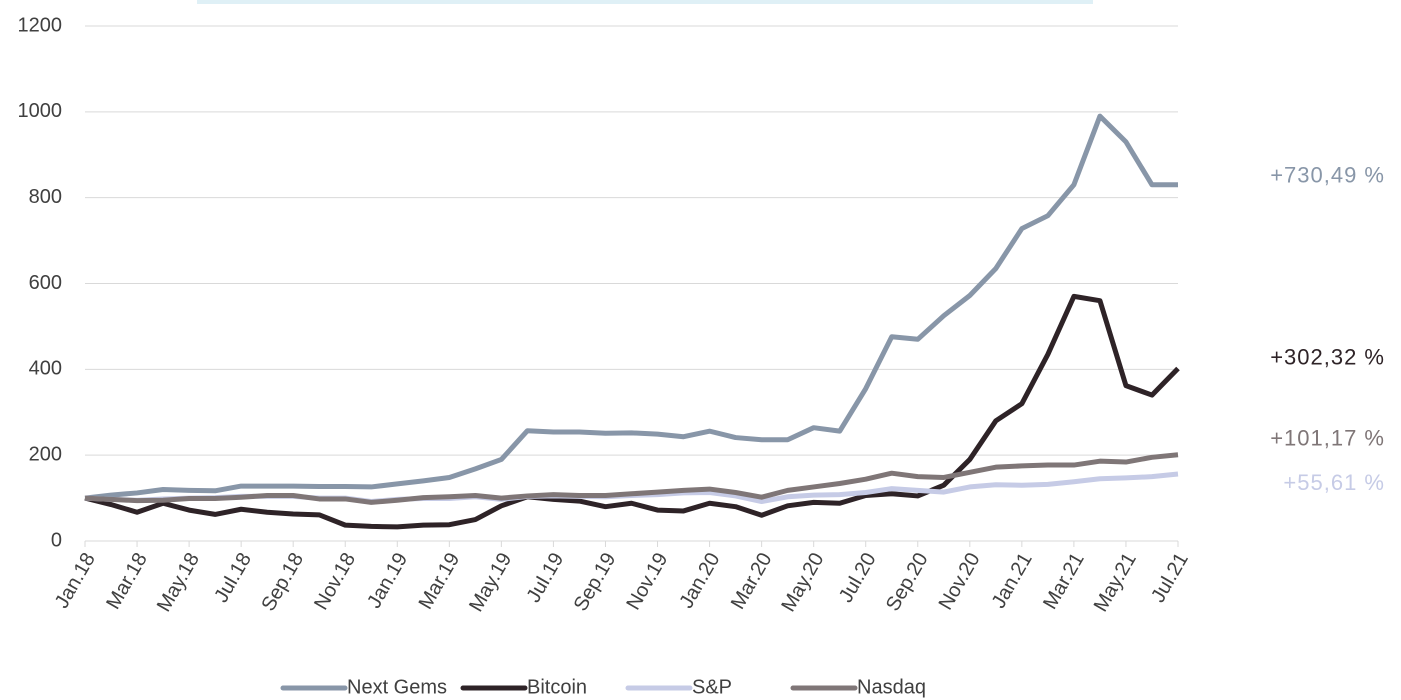 This screenshot has height=700, width=1401. What do you see at coordinates (490, 582) in the screenshot?
I see `x-tick-label: May.19` at bounding box center [490, 582].